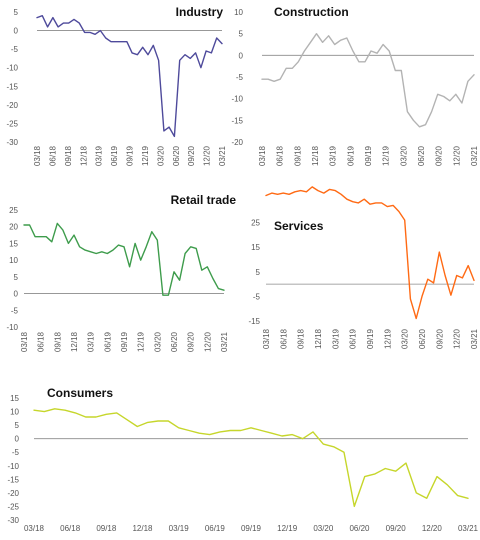 The image size is (480, 540). What do you see at coordinates (13, 227) in the screenshot?
I see `y-tick-label: 20` at bounding box center [13, 227].